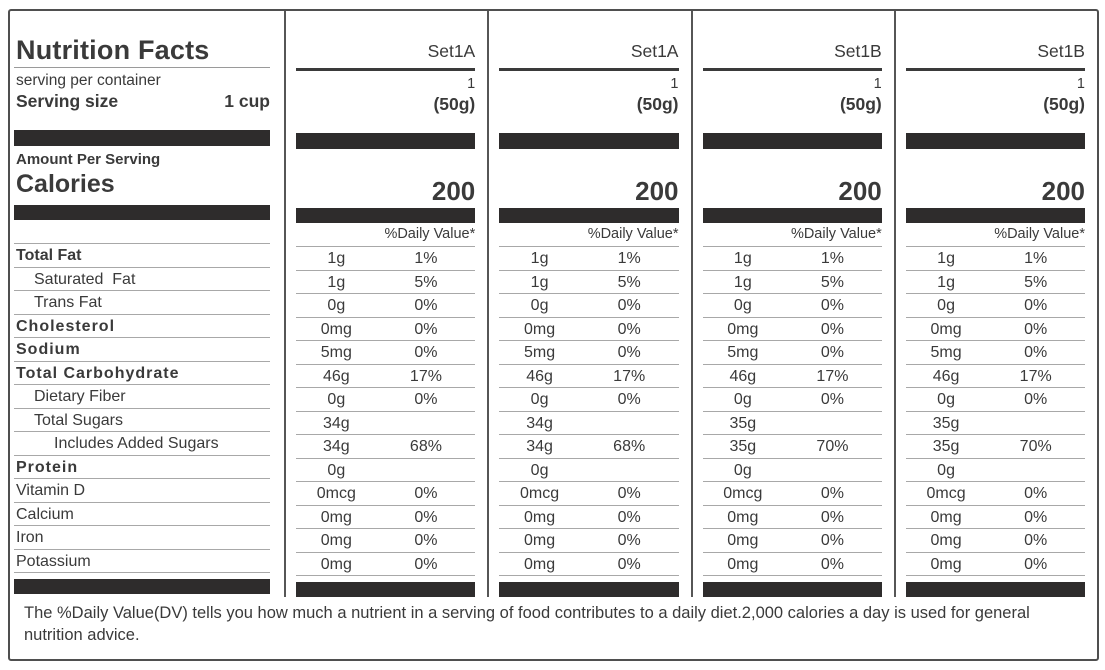 The width and height of the screenshot is (1105, 670). What do you see at coordinates (80, 396) in the screenshot?
I see `nutrient-name: Dietary Fiber` at bounding box center [80, 396].